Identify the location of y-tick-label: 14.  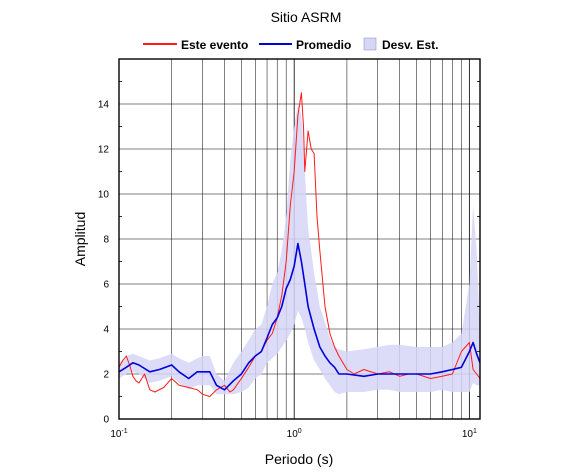
(104, 105).